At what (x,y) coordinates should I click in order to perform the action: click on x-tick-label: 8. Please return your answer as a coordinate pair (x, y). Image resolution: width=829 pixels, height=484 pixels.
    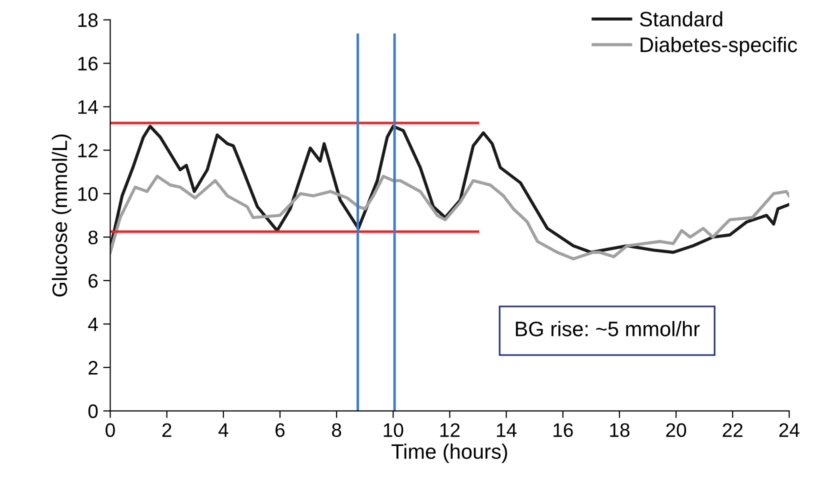
    Looking at the image, I should click on (337, 430).